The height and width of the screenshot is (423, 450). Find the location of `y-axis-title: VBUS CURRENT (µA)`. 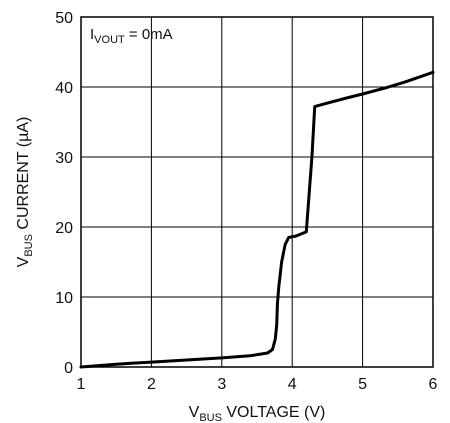

y-axis-title: VBUS CURRENT (µA) is located at coordinates (25, 192).